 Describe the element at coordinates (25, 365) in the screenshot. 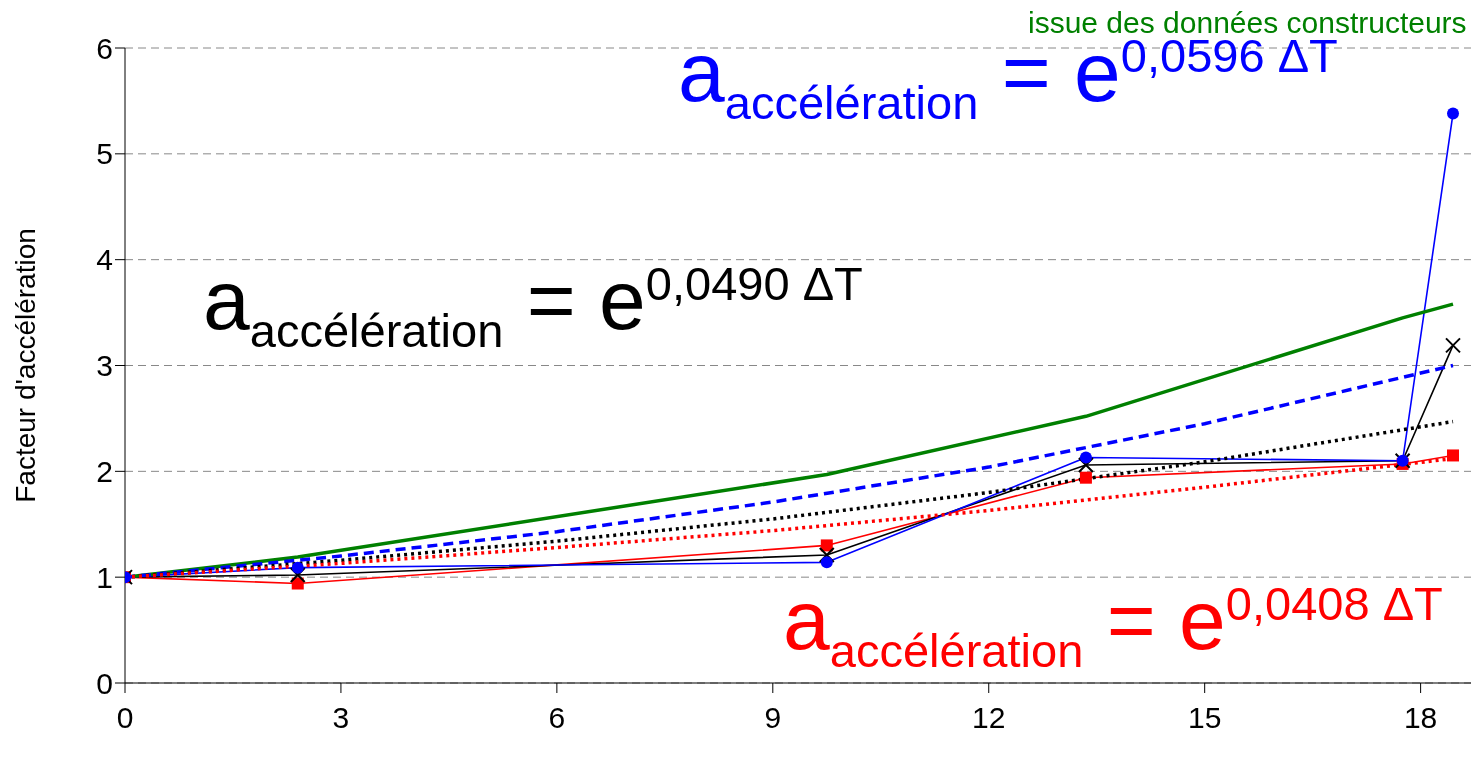

I see `y-axis-title: Facteur d'accélération` at that location.